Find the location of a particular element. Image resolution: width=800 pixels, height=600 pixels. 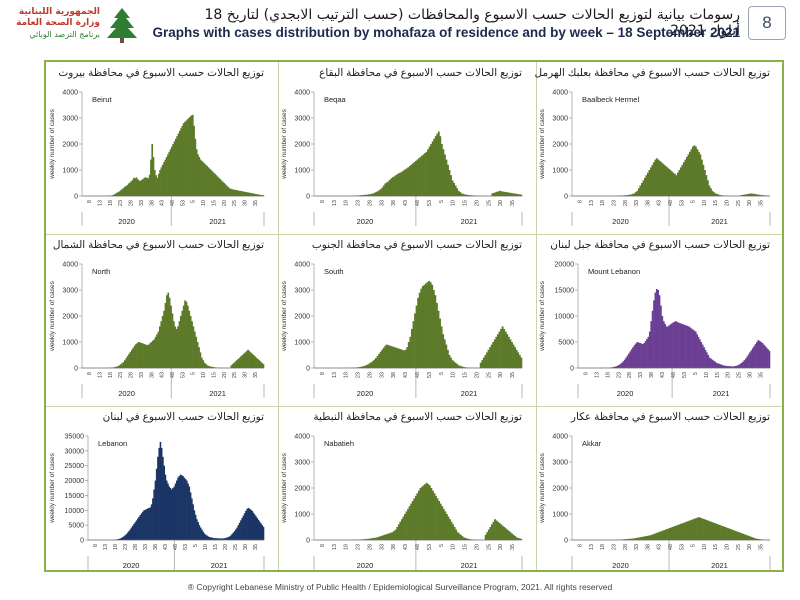

week-tick-label: 28 is located at coordinates (370, 547).